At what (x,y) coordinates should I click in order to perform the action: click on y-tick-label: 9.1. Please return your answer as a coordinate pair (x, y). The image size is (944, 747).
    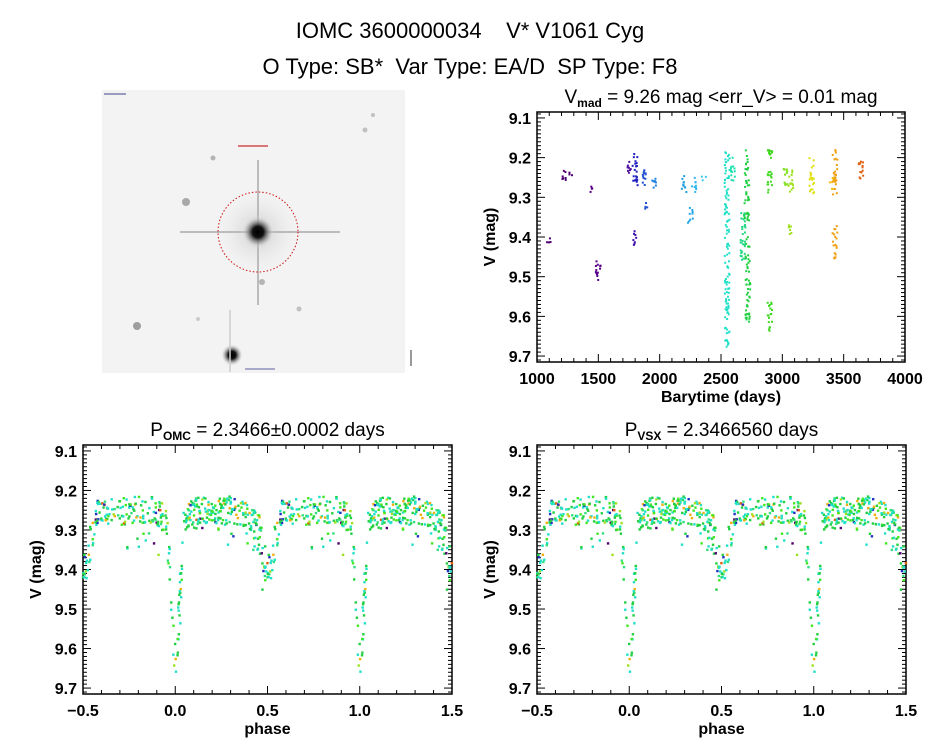
    Looking at the image, I should click on (520, 119).